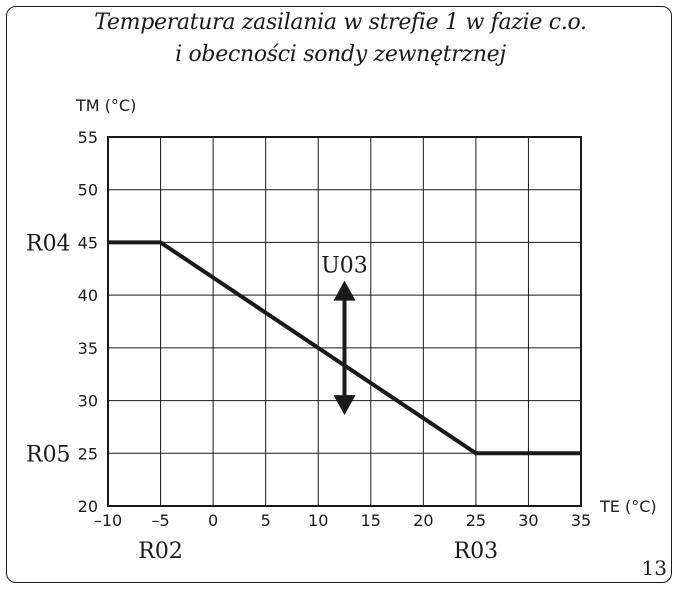 The height and width of the screenshot is (590, 681). I want to click on y-tick-label: 25, so click(88, 453).